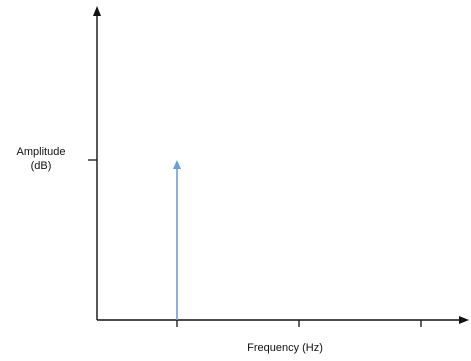 This screenshot has height=361, width=471. I want to click on y-axis-arrowhead, so click(97, 11).